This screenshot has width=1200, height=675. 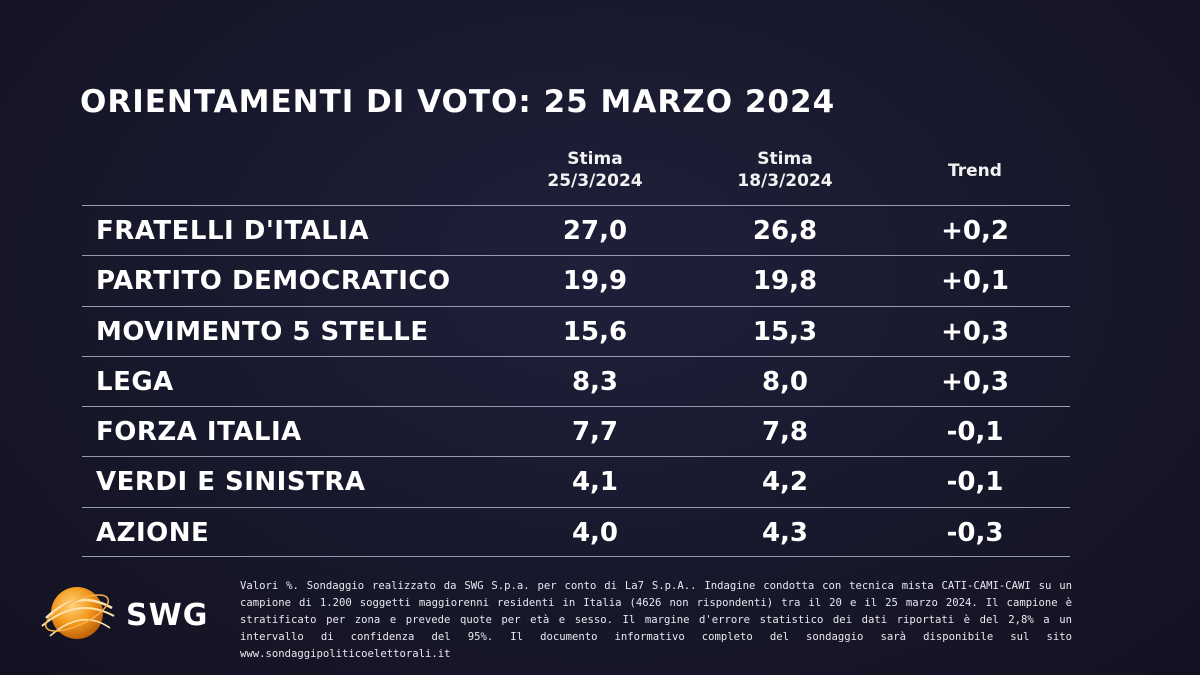 I want to click on party-name: FRATELLI D'ITALIA, so click(x=233, y=231).